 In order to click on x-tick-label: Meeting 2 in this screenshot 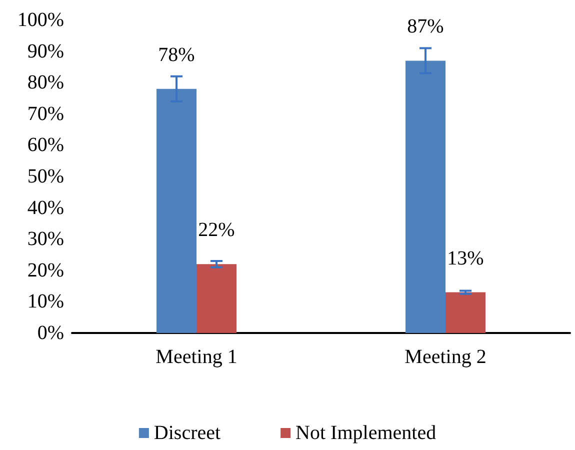, I will do `click(445, 357)`.